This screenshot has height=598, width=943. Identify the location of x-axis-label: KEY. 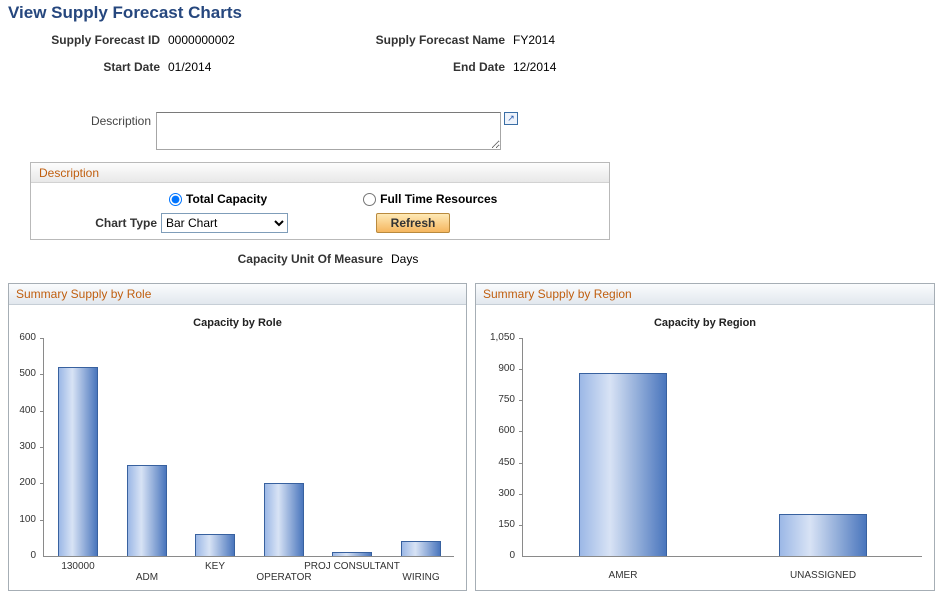
(214, 566).